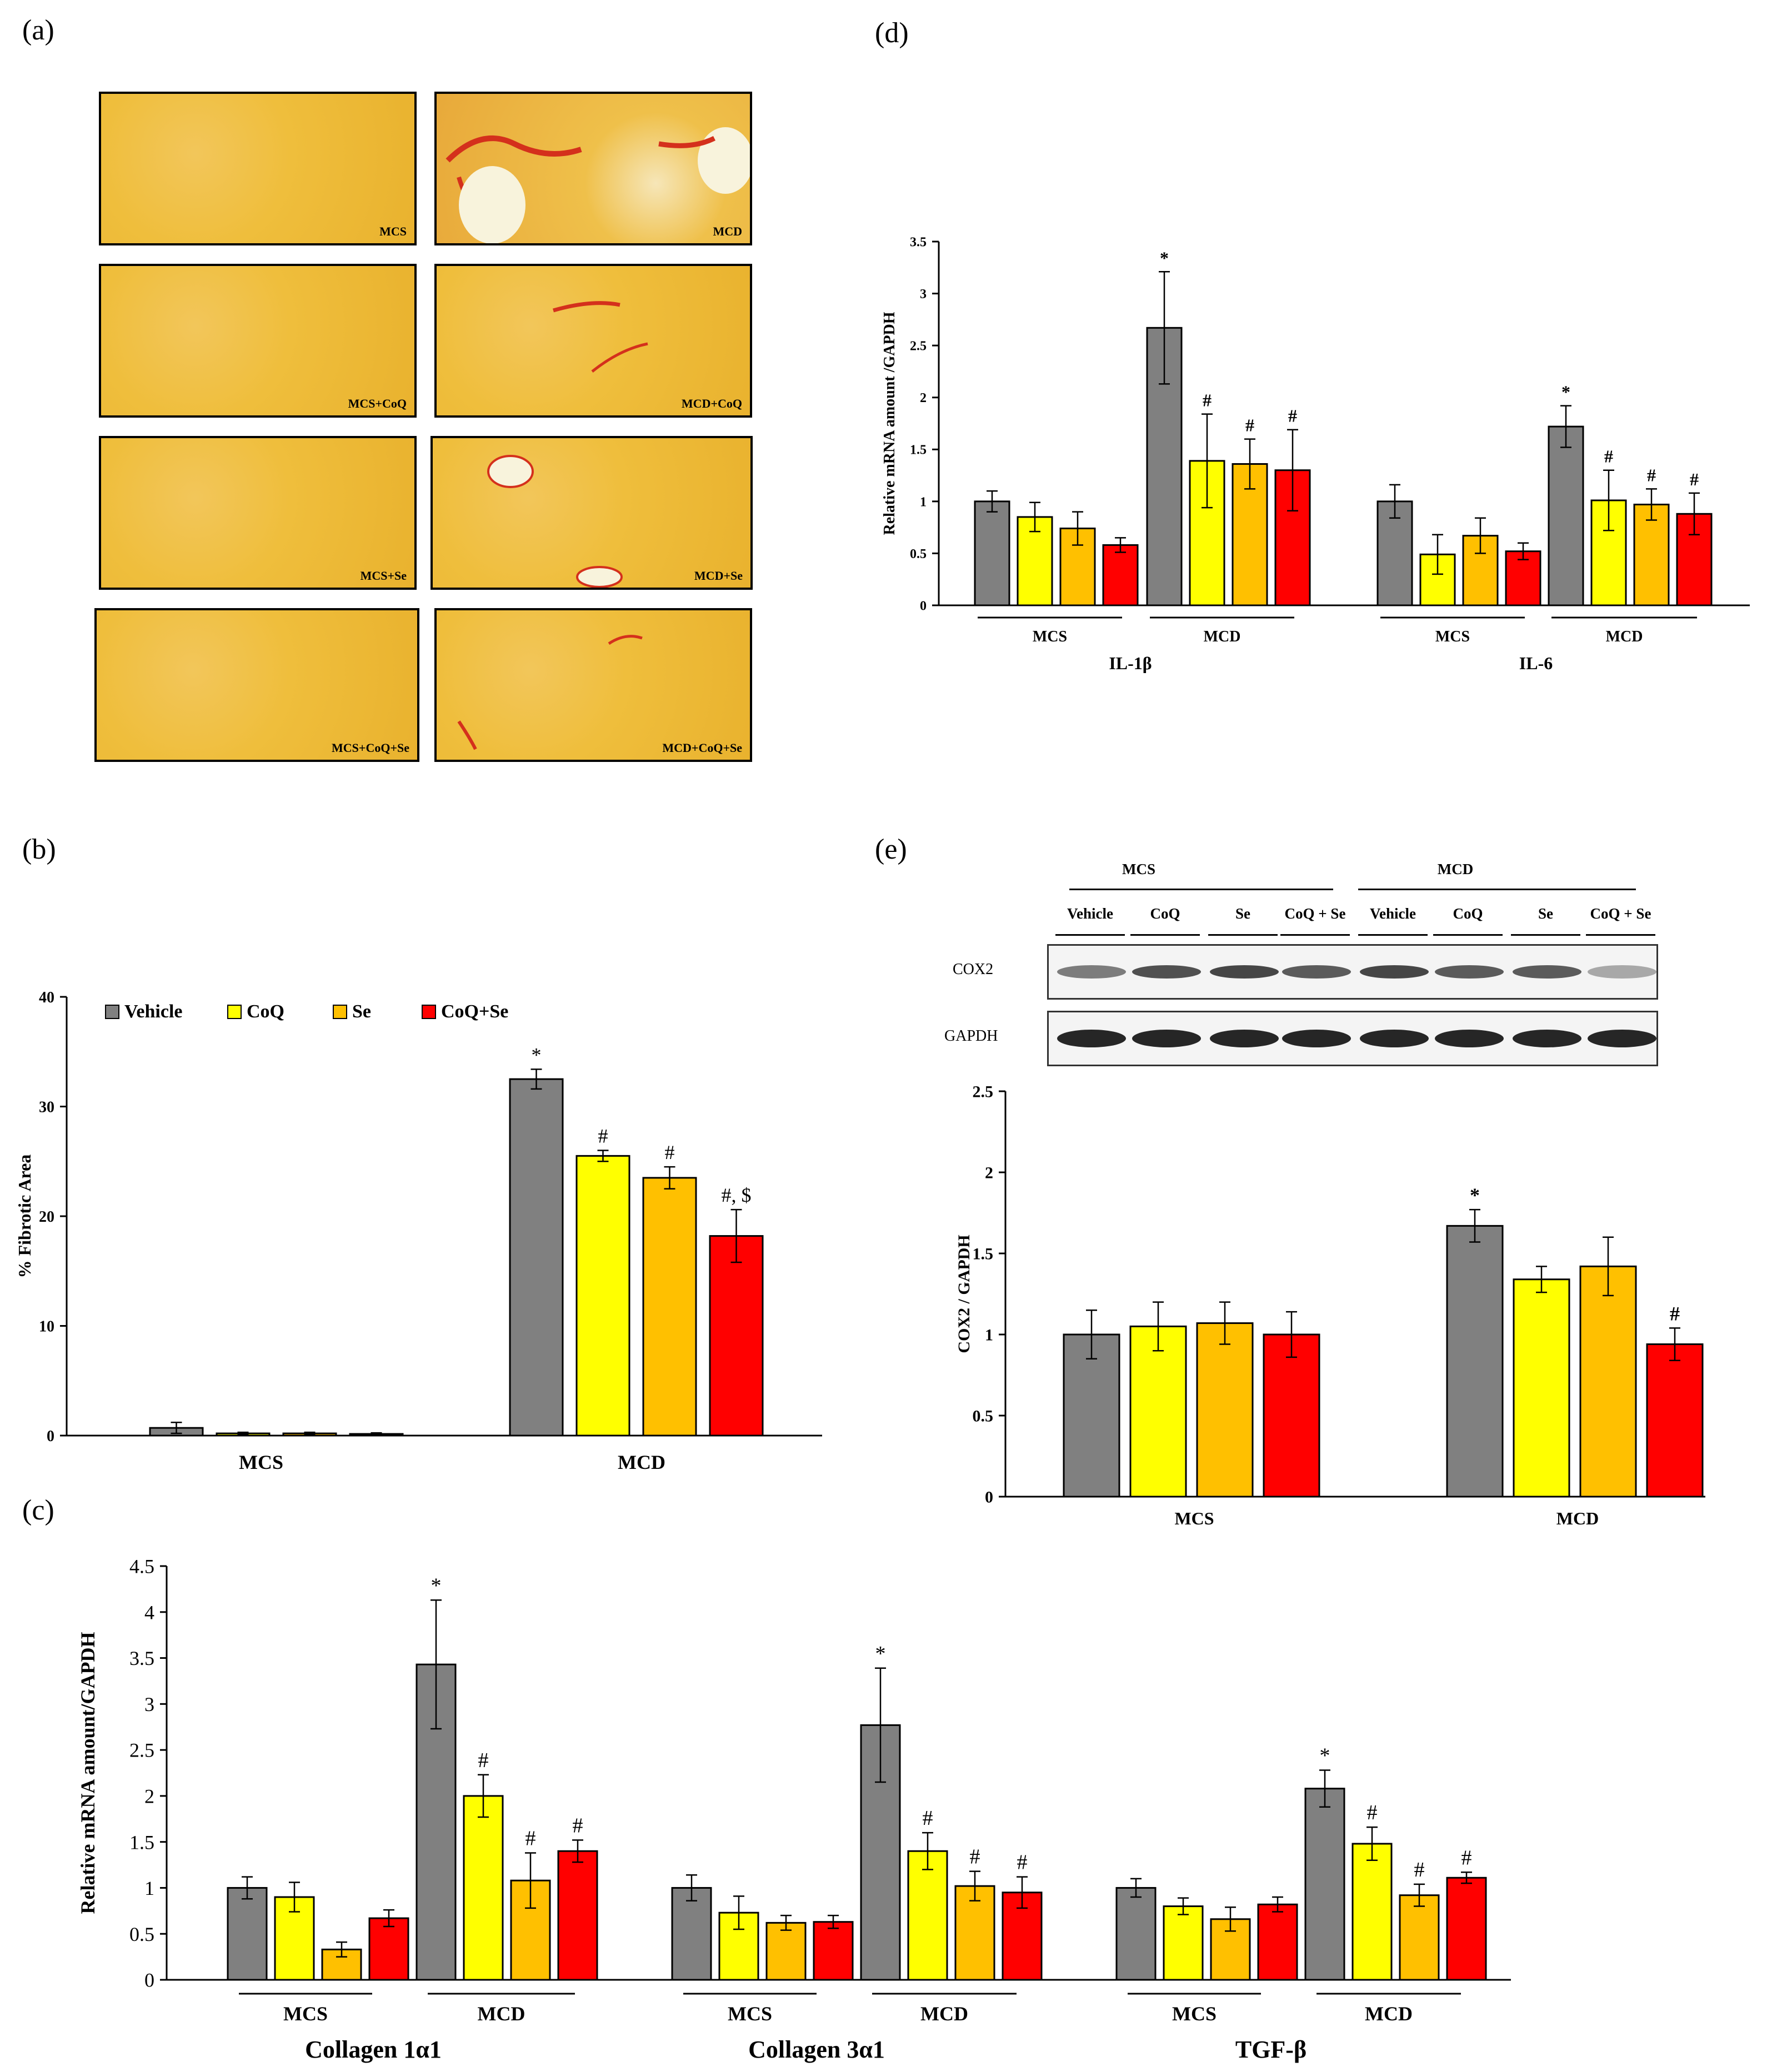 The height and width of the screenshot is (2072, 1782). Describe the element at coordinates (1352, 1038) in the screenshot. I see `gapdh-blot` at that location.